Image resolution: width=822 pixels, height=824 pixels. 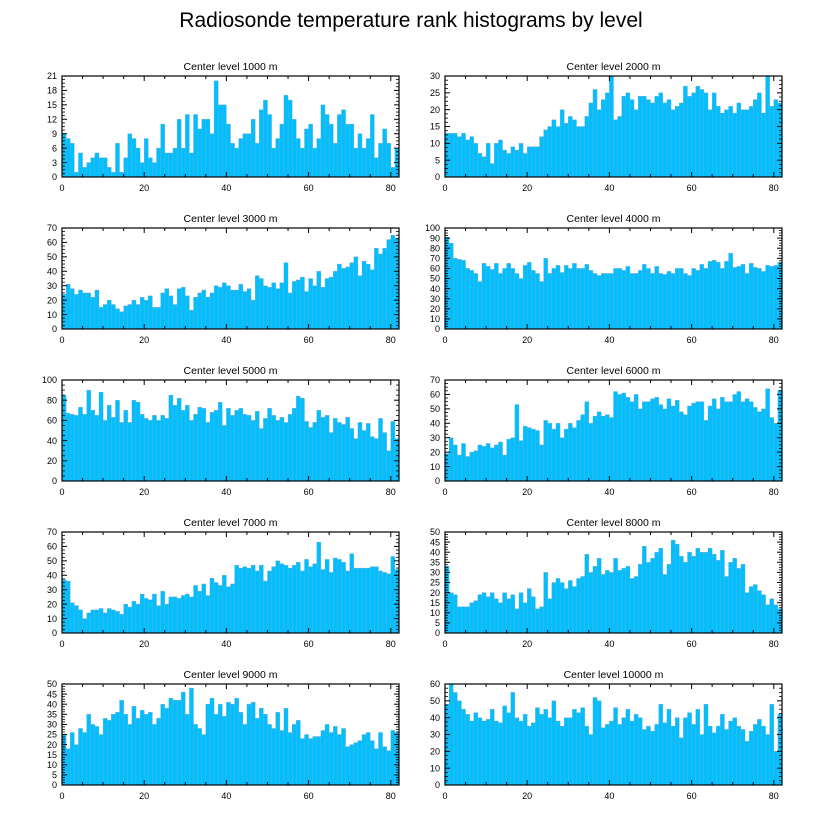 I want to click on y-tick-label: 80, so click(x=435, y=248).